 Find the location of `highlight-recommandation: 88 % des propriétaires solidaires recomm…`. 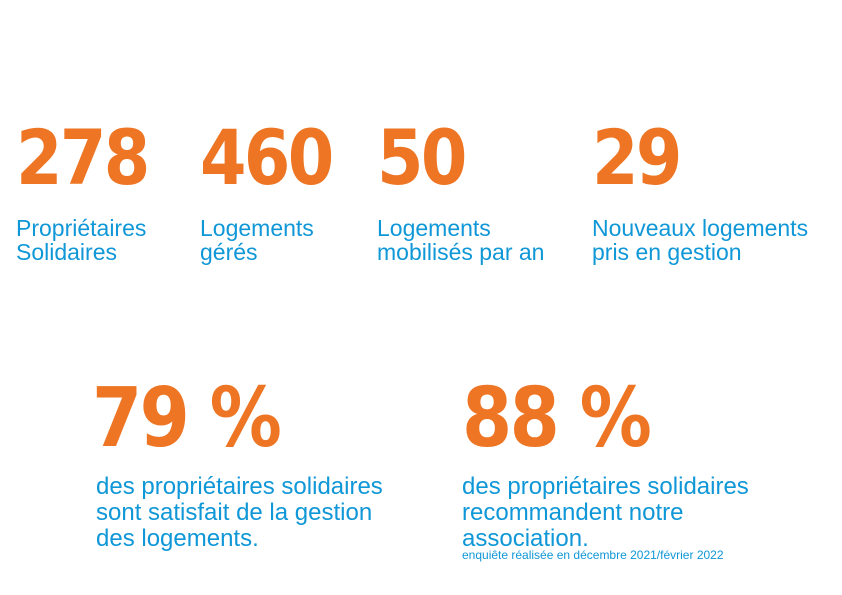

highlight-recommandation: 88 % des propriétaires solidaires recomm… is located at coordinates (605, 465).